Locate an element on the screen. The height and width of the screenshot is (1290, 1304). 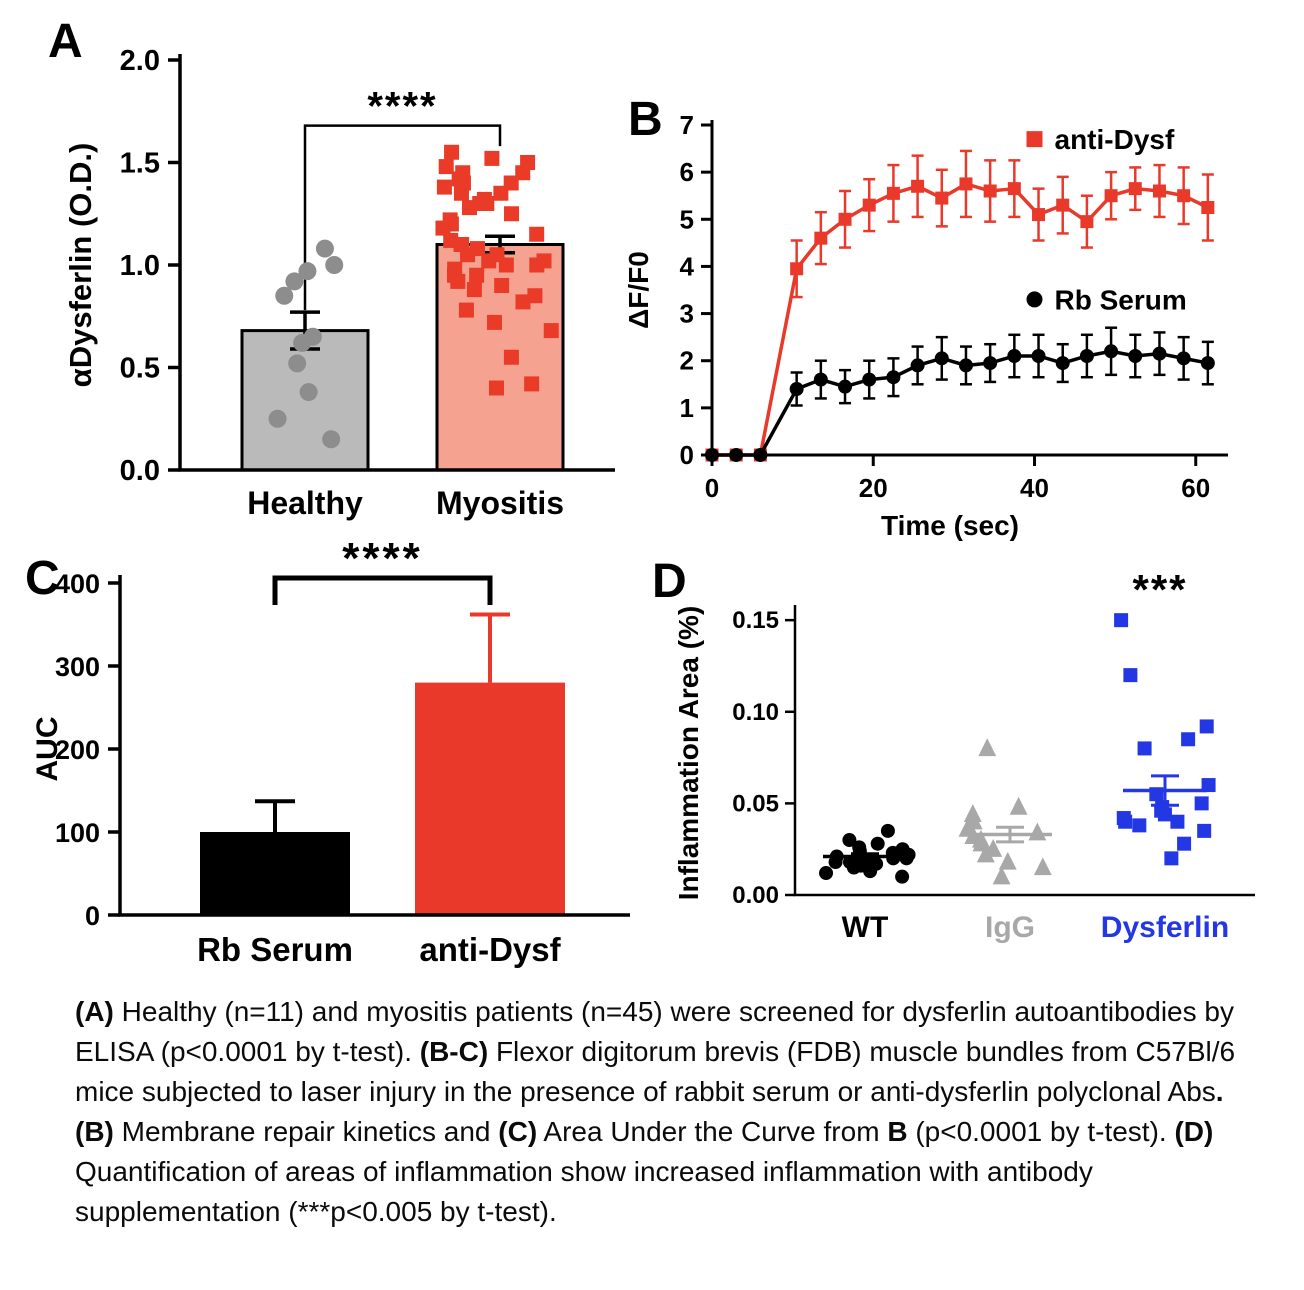
svg-text: 40 is located at coordinates (1034, 488).